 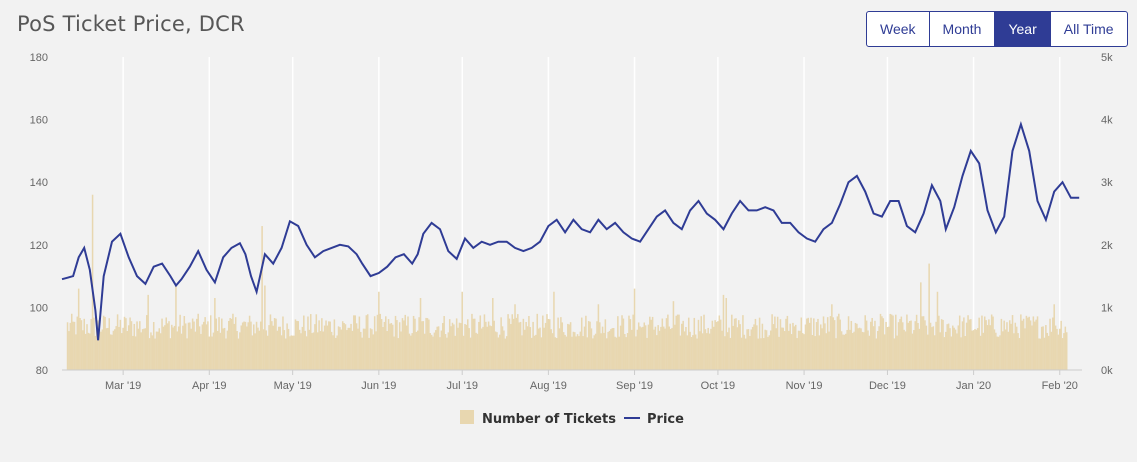 What do you see at coordinates (665, 419) in the screenshot?
I see `legend-price-label: Price` at bounding box center [665, 419].